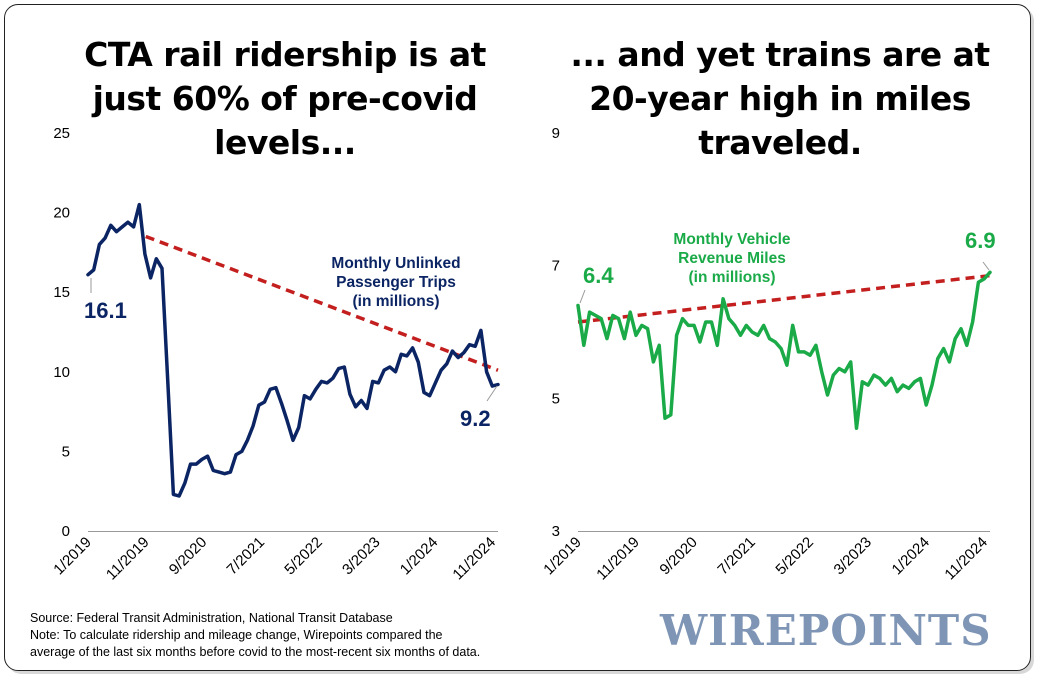 The height and width of the screenshot is (677, 1037). I want to click on left-y-tick-label: 10, so click(61, 372).